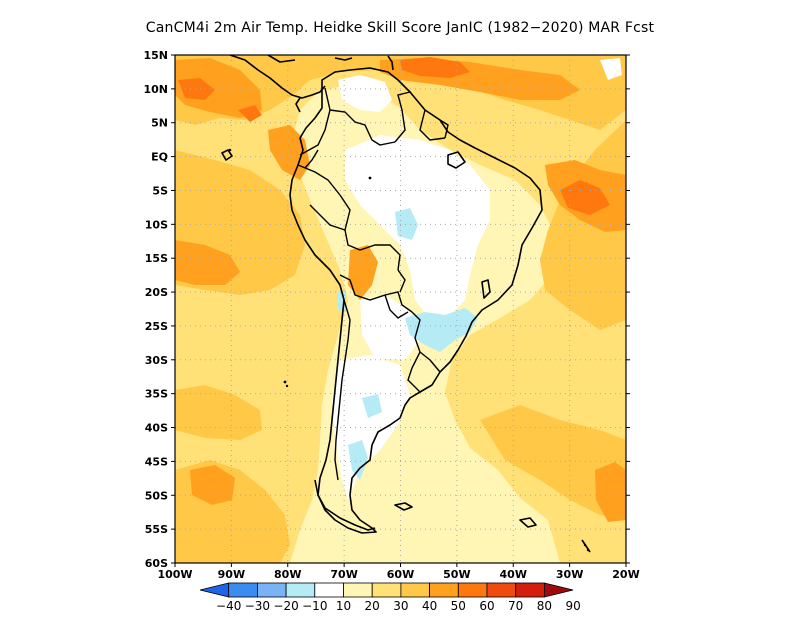 This screenshot has height=622, width=800. I want to click on longitude-axis: 100W 90W 80W 70W 60W 50W 40W 30W 20W, so click(398, 572).